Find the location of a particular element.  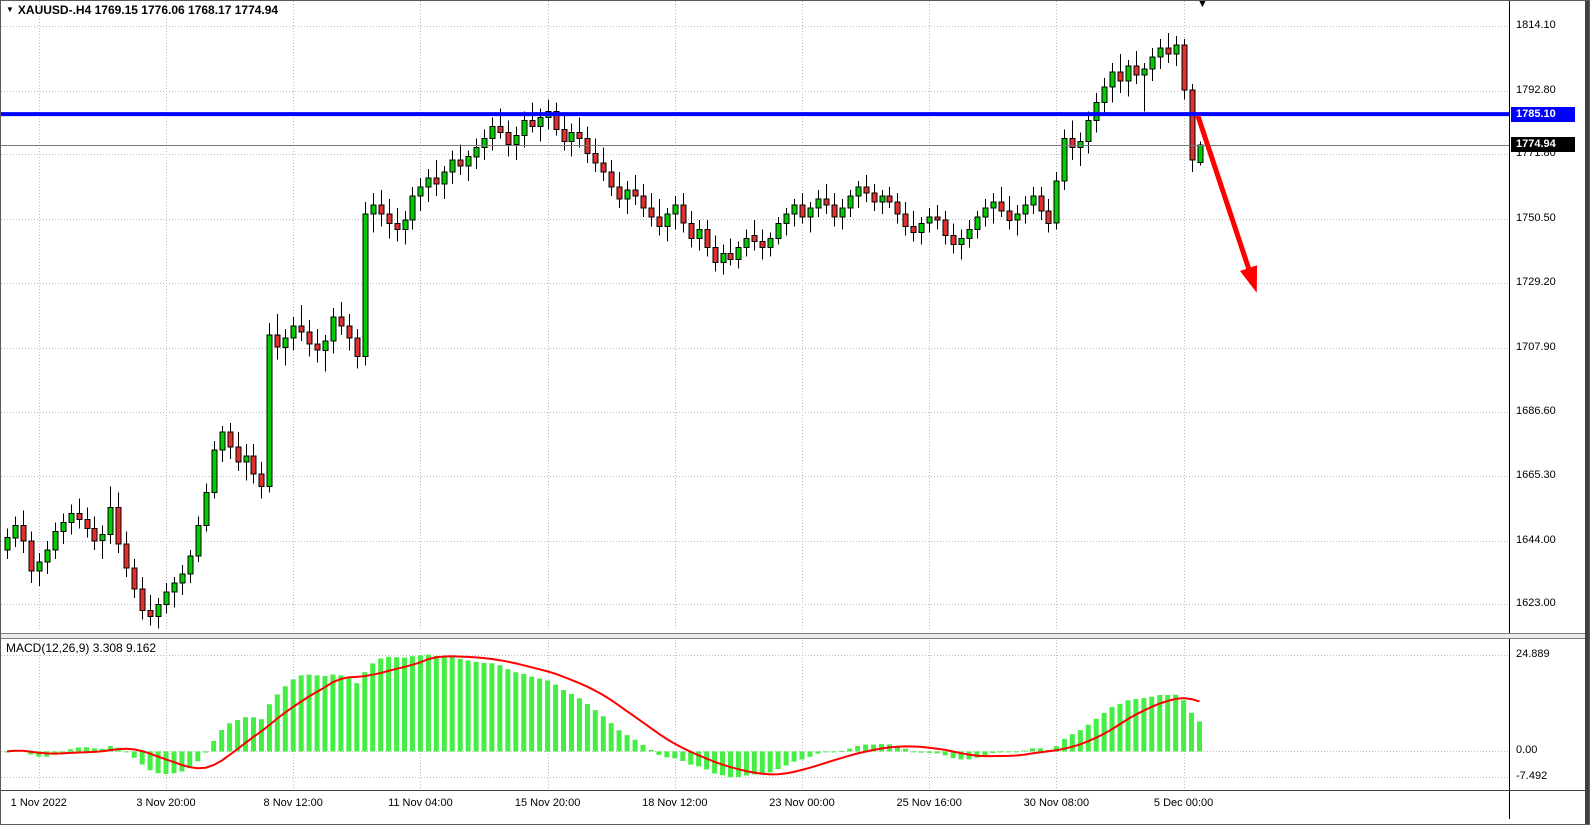

time-axis-separator is located at coordinates (795, 790).